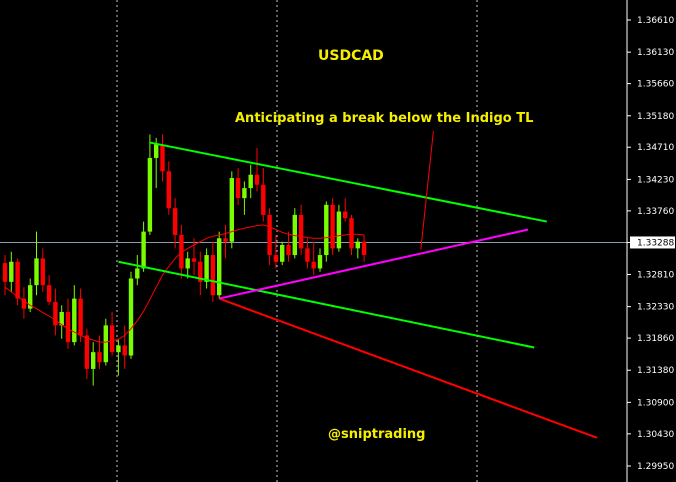 The width and height of the screenshot is (676, 482). I want to click on watermark-text: @sniptrading, so click(376, 434).